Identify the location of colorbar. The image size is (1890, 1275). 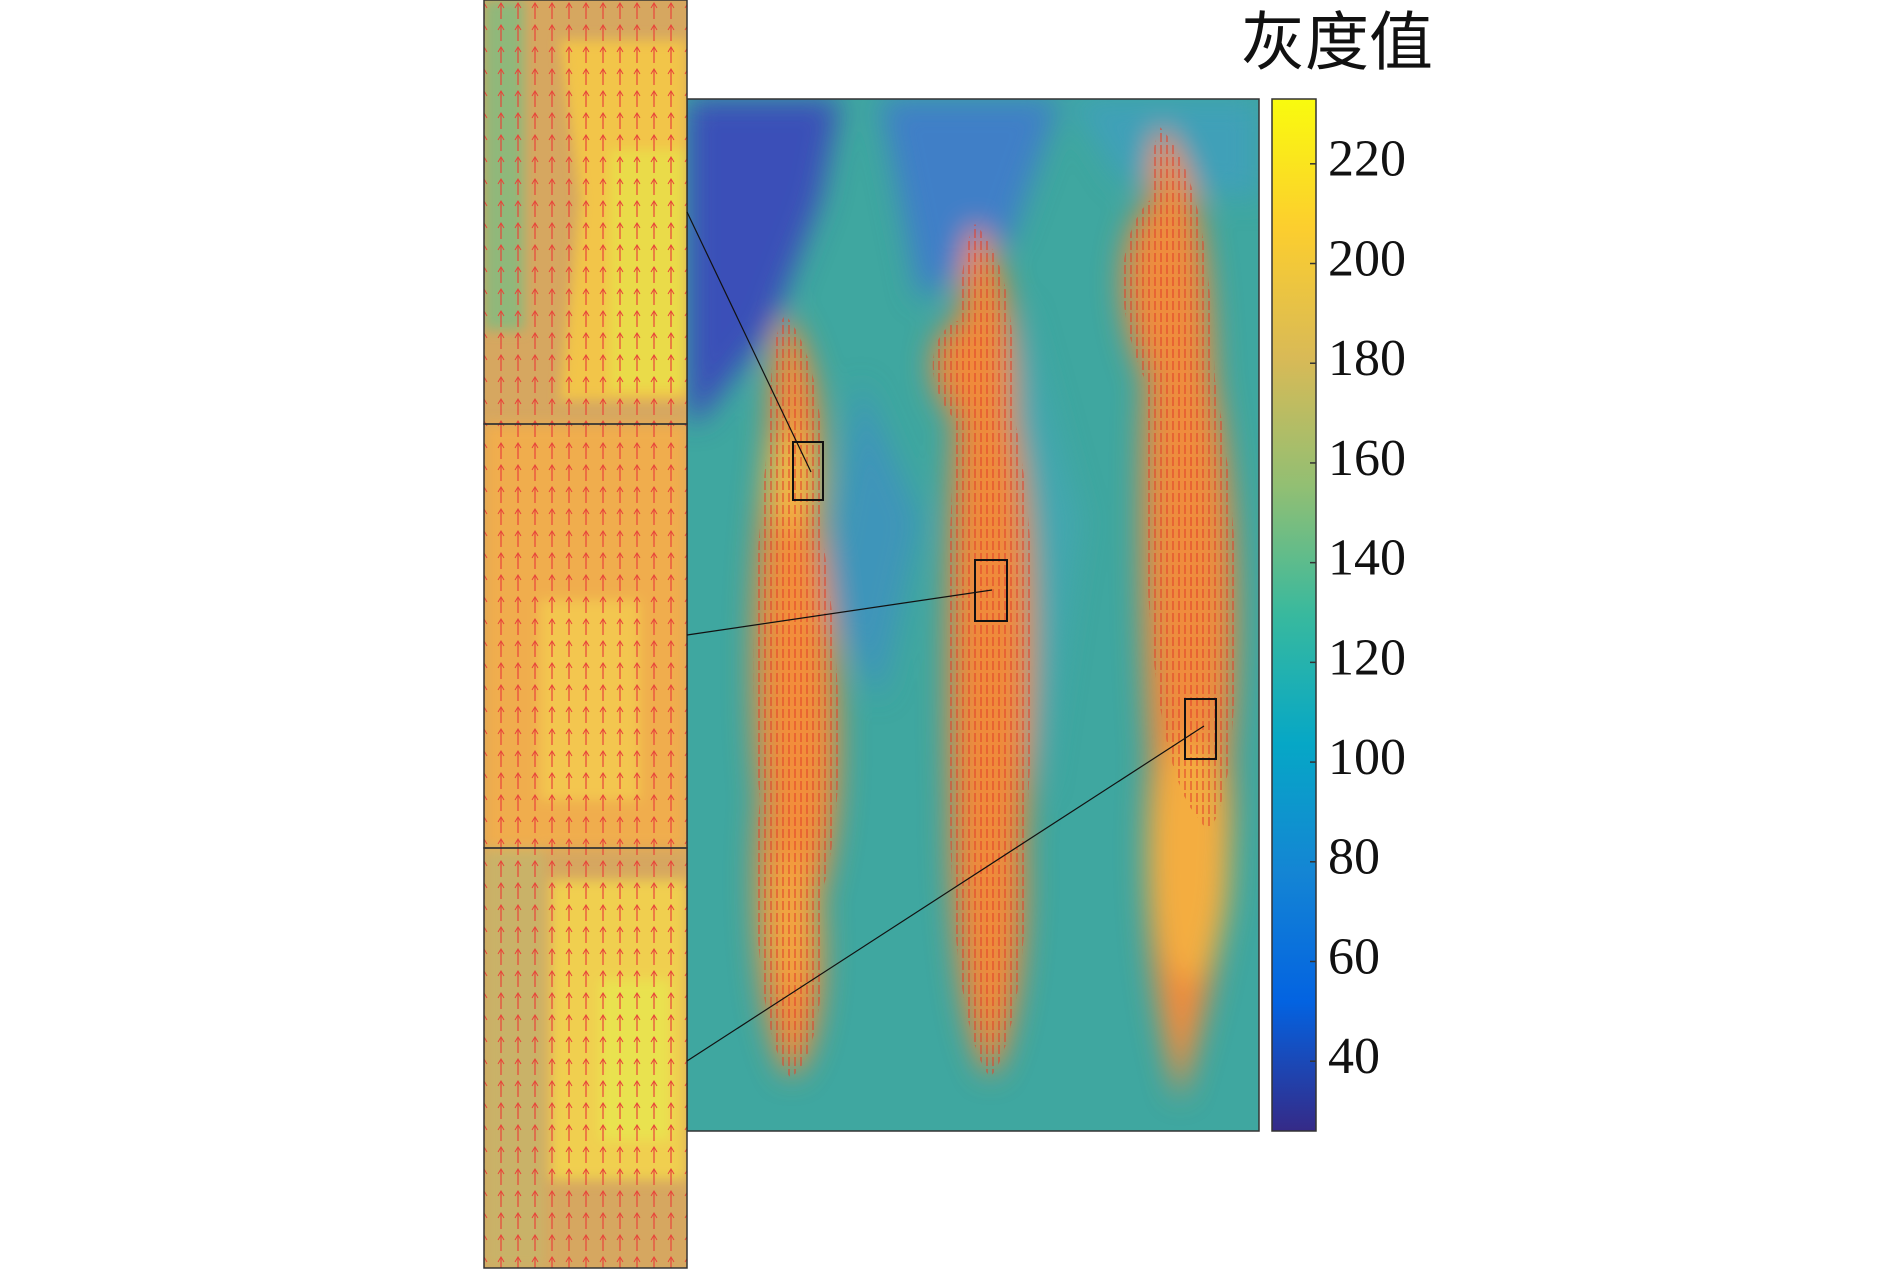
(1294, 615).